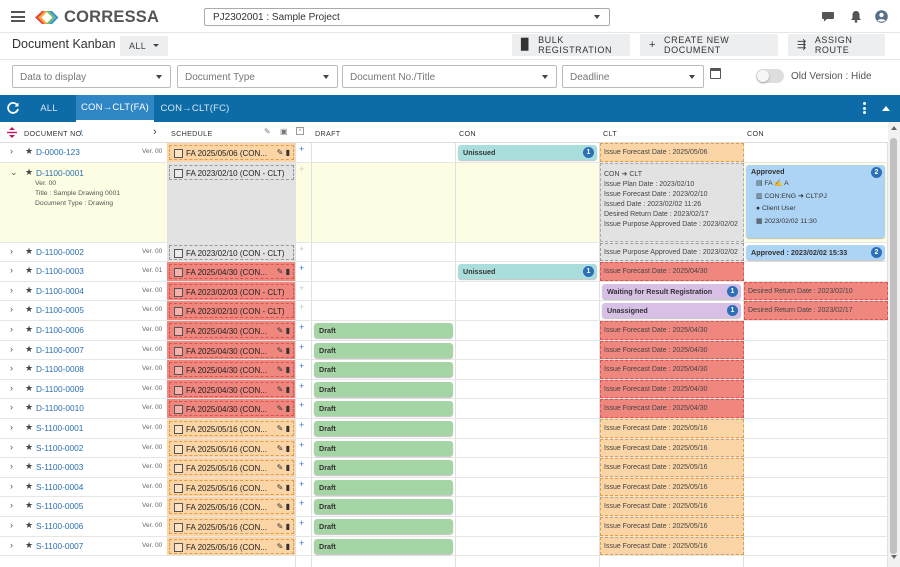 The image size is (900, 567). I want to click on view-filter-dropdown: ALL, so click(144, 46).